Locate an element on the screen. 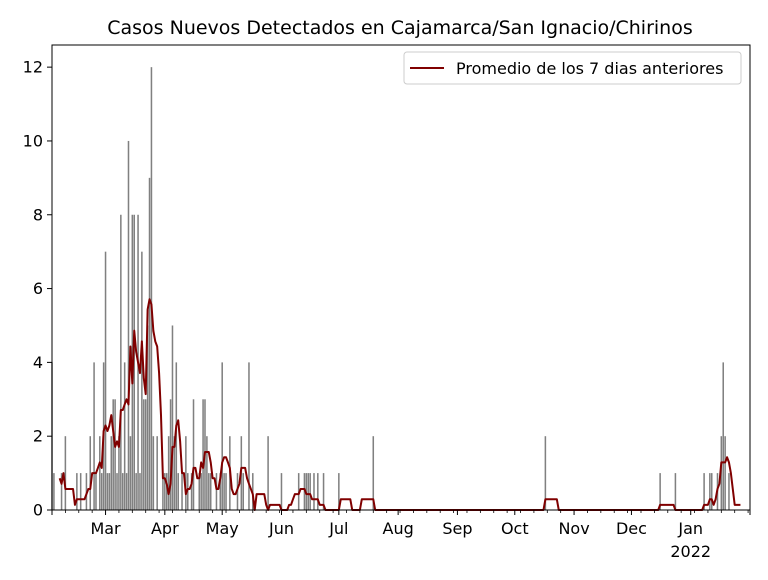 The height and width of the screenshot is (580, 768). y-tick-label: 4 is located at coordinates (38, 362).